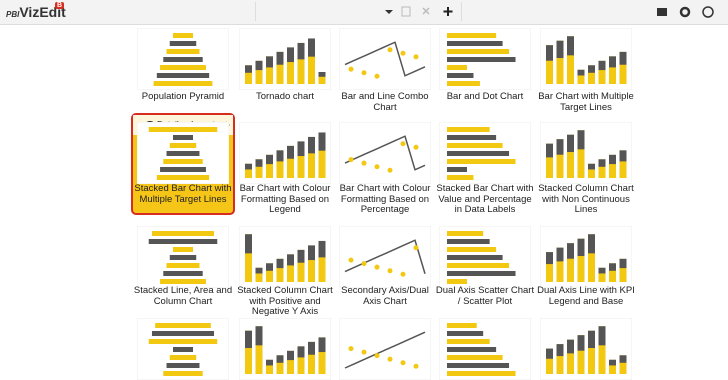 The height and width of the screenshot is (380, 728). Describe the element at coordinates (358, 11) in the screenshot. I see `chart-dropdown` at that location.